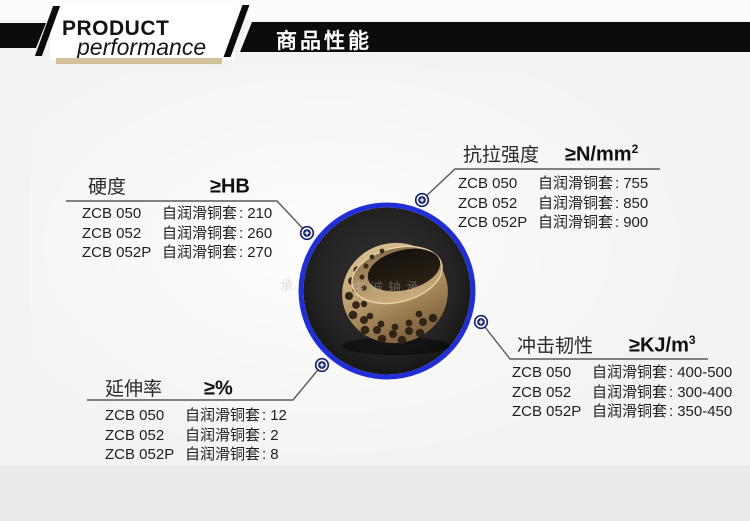 Image resolution: width=750 pixels, height=521 pixels. Describe the element at coordinates (139, 61) in the screenshot. I see `brand-underline` at that location.